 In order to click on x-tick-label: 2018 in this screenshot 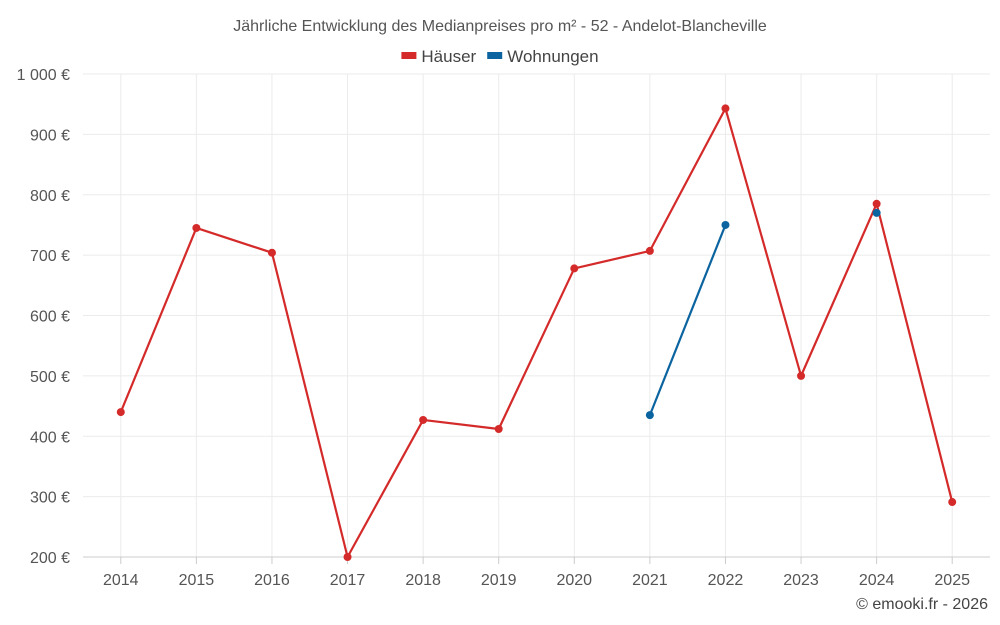, I will do `click(423, 580)`.